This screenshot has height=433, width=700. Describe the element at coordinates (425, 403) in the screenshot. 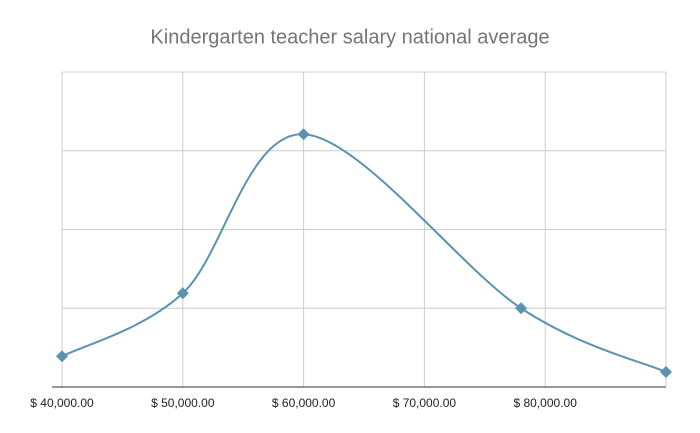

I see `x-tick-label: $ 70,000.00` at that location.